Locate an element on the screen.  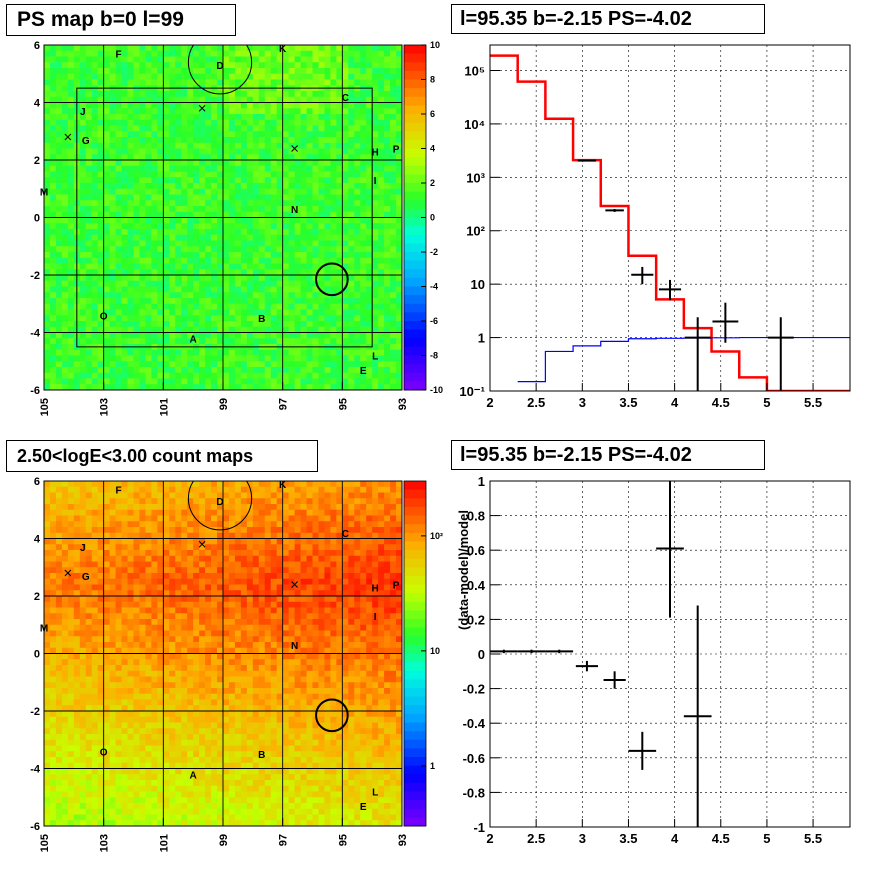
y-tick-label: 6 is located at coordinates (37, 46).